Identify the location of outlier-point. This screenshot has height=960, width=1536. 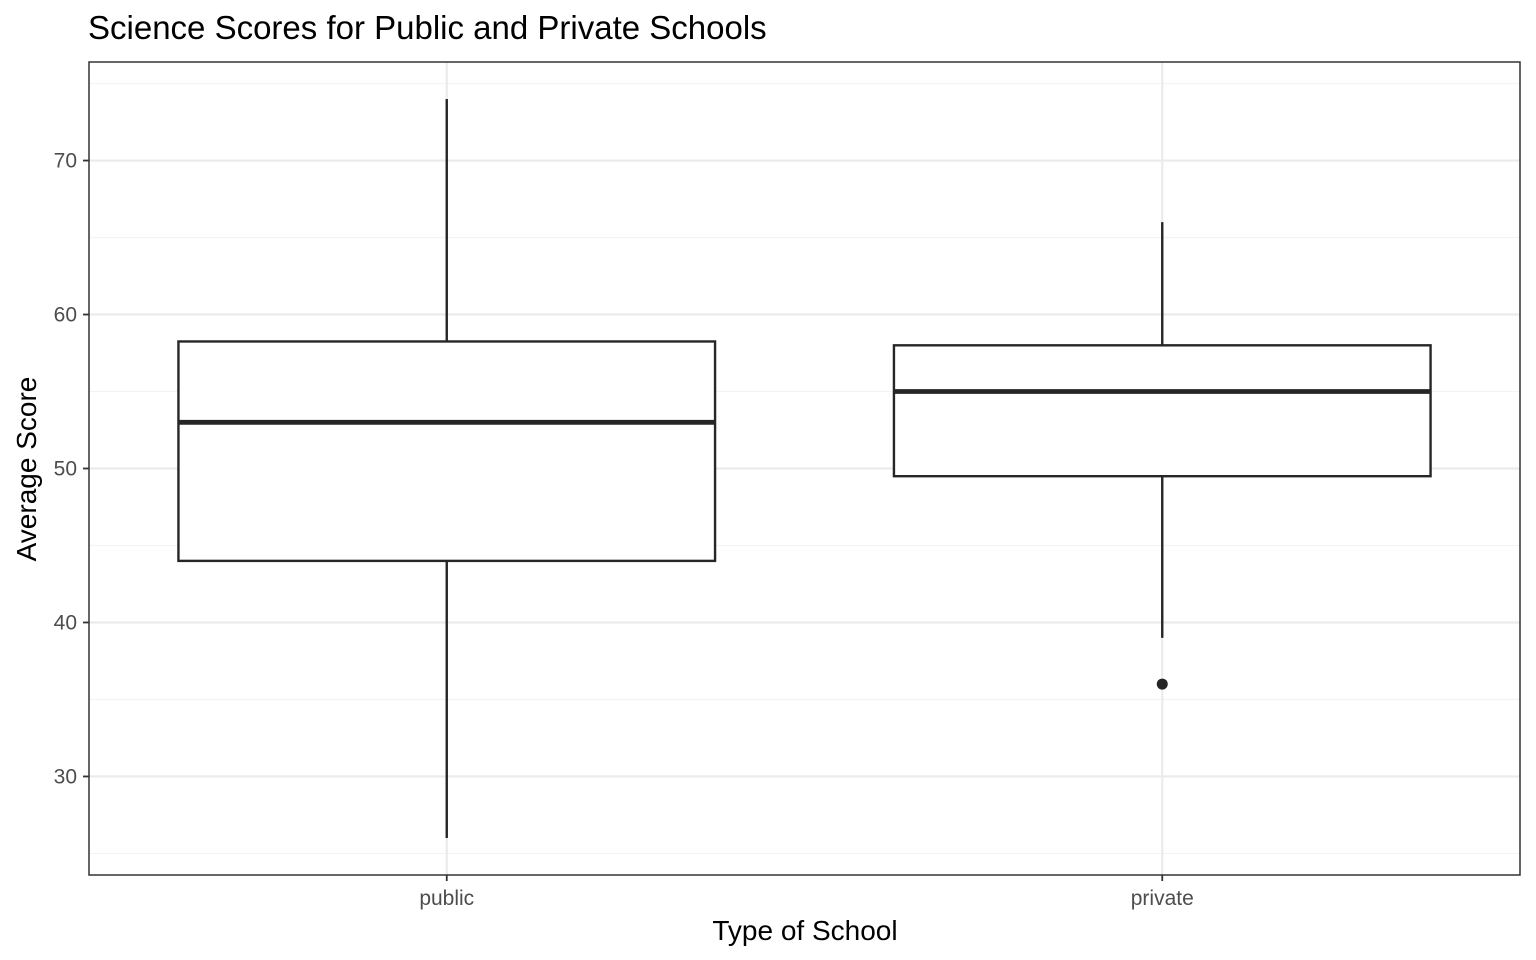
(1162, 684).